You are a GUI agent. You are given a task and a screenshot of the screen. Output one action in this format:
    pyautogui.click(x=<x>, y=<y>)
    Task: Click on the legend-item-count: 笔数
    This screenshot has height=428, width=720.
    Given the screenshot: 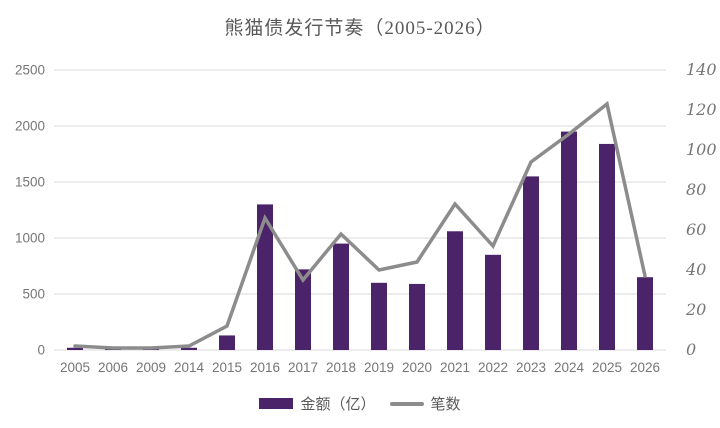 What is the action you would take?
    pyautogui.click(x=425, y=403)
    